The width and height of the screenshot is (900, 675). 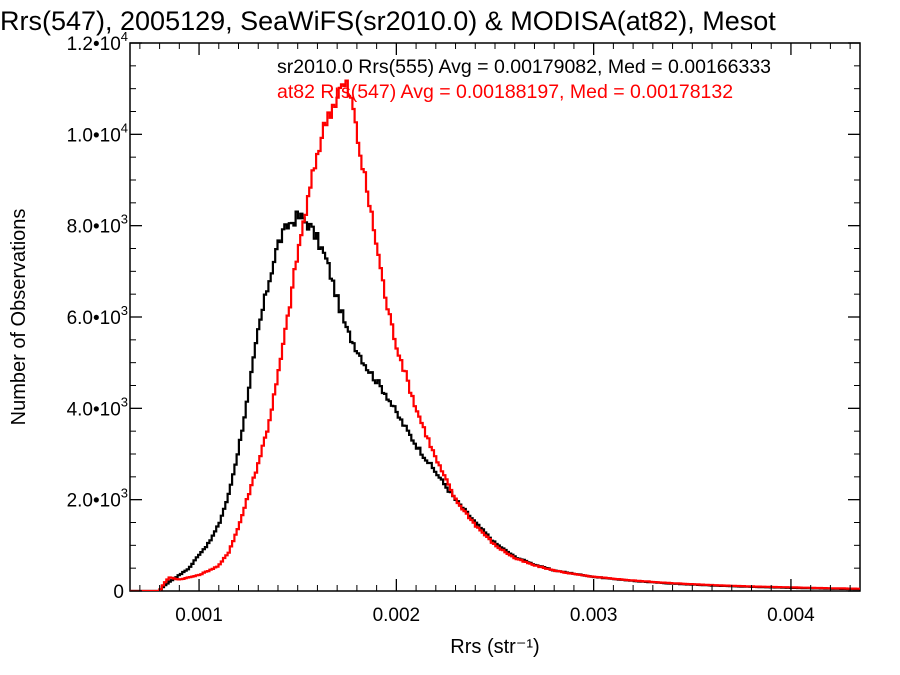 I want to click on y-tick-label: 4.0•103, so click(x=97, y=407).